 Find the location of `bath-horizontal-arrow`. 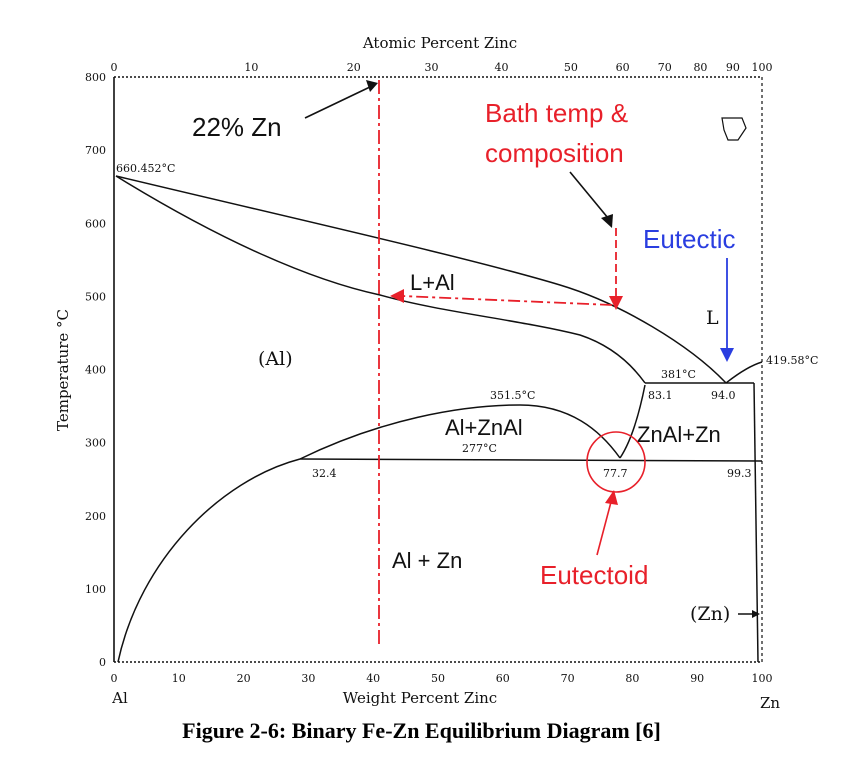

bath-horizontal-arrow is located at coordinates (507, 300).